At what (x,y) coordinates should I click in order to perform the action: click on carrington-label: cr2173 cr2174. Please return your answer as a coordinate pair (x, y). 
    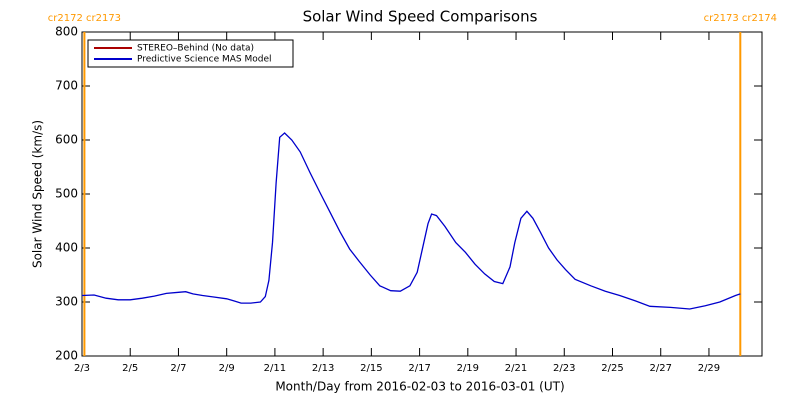
    Looking at the image, I should click on (740, 18).